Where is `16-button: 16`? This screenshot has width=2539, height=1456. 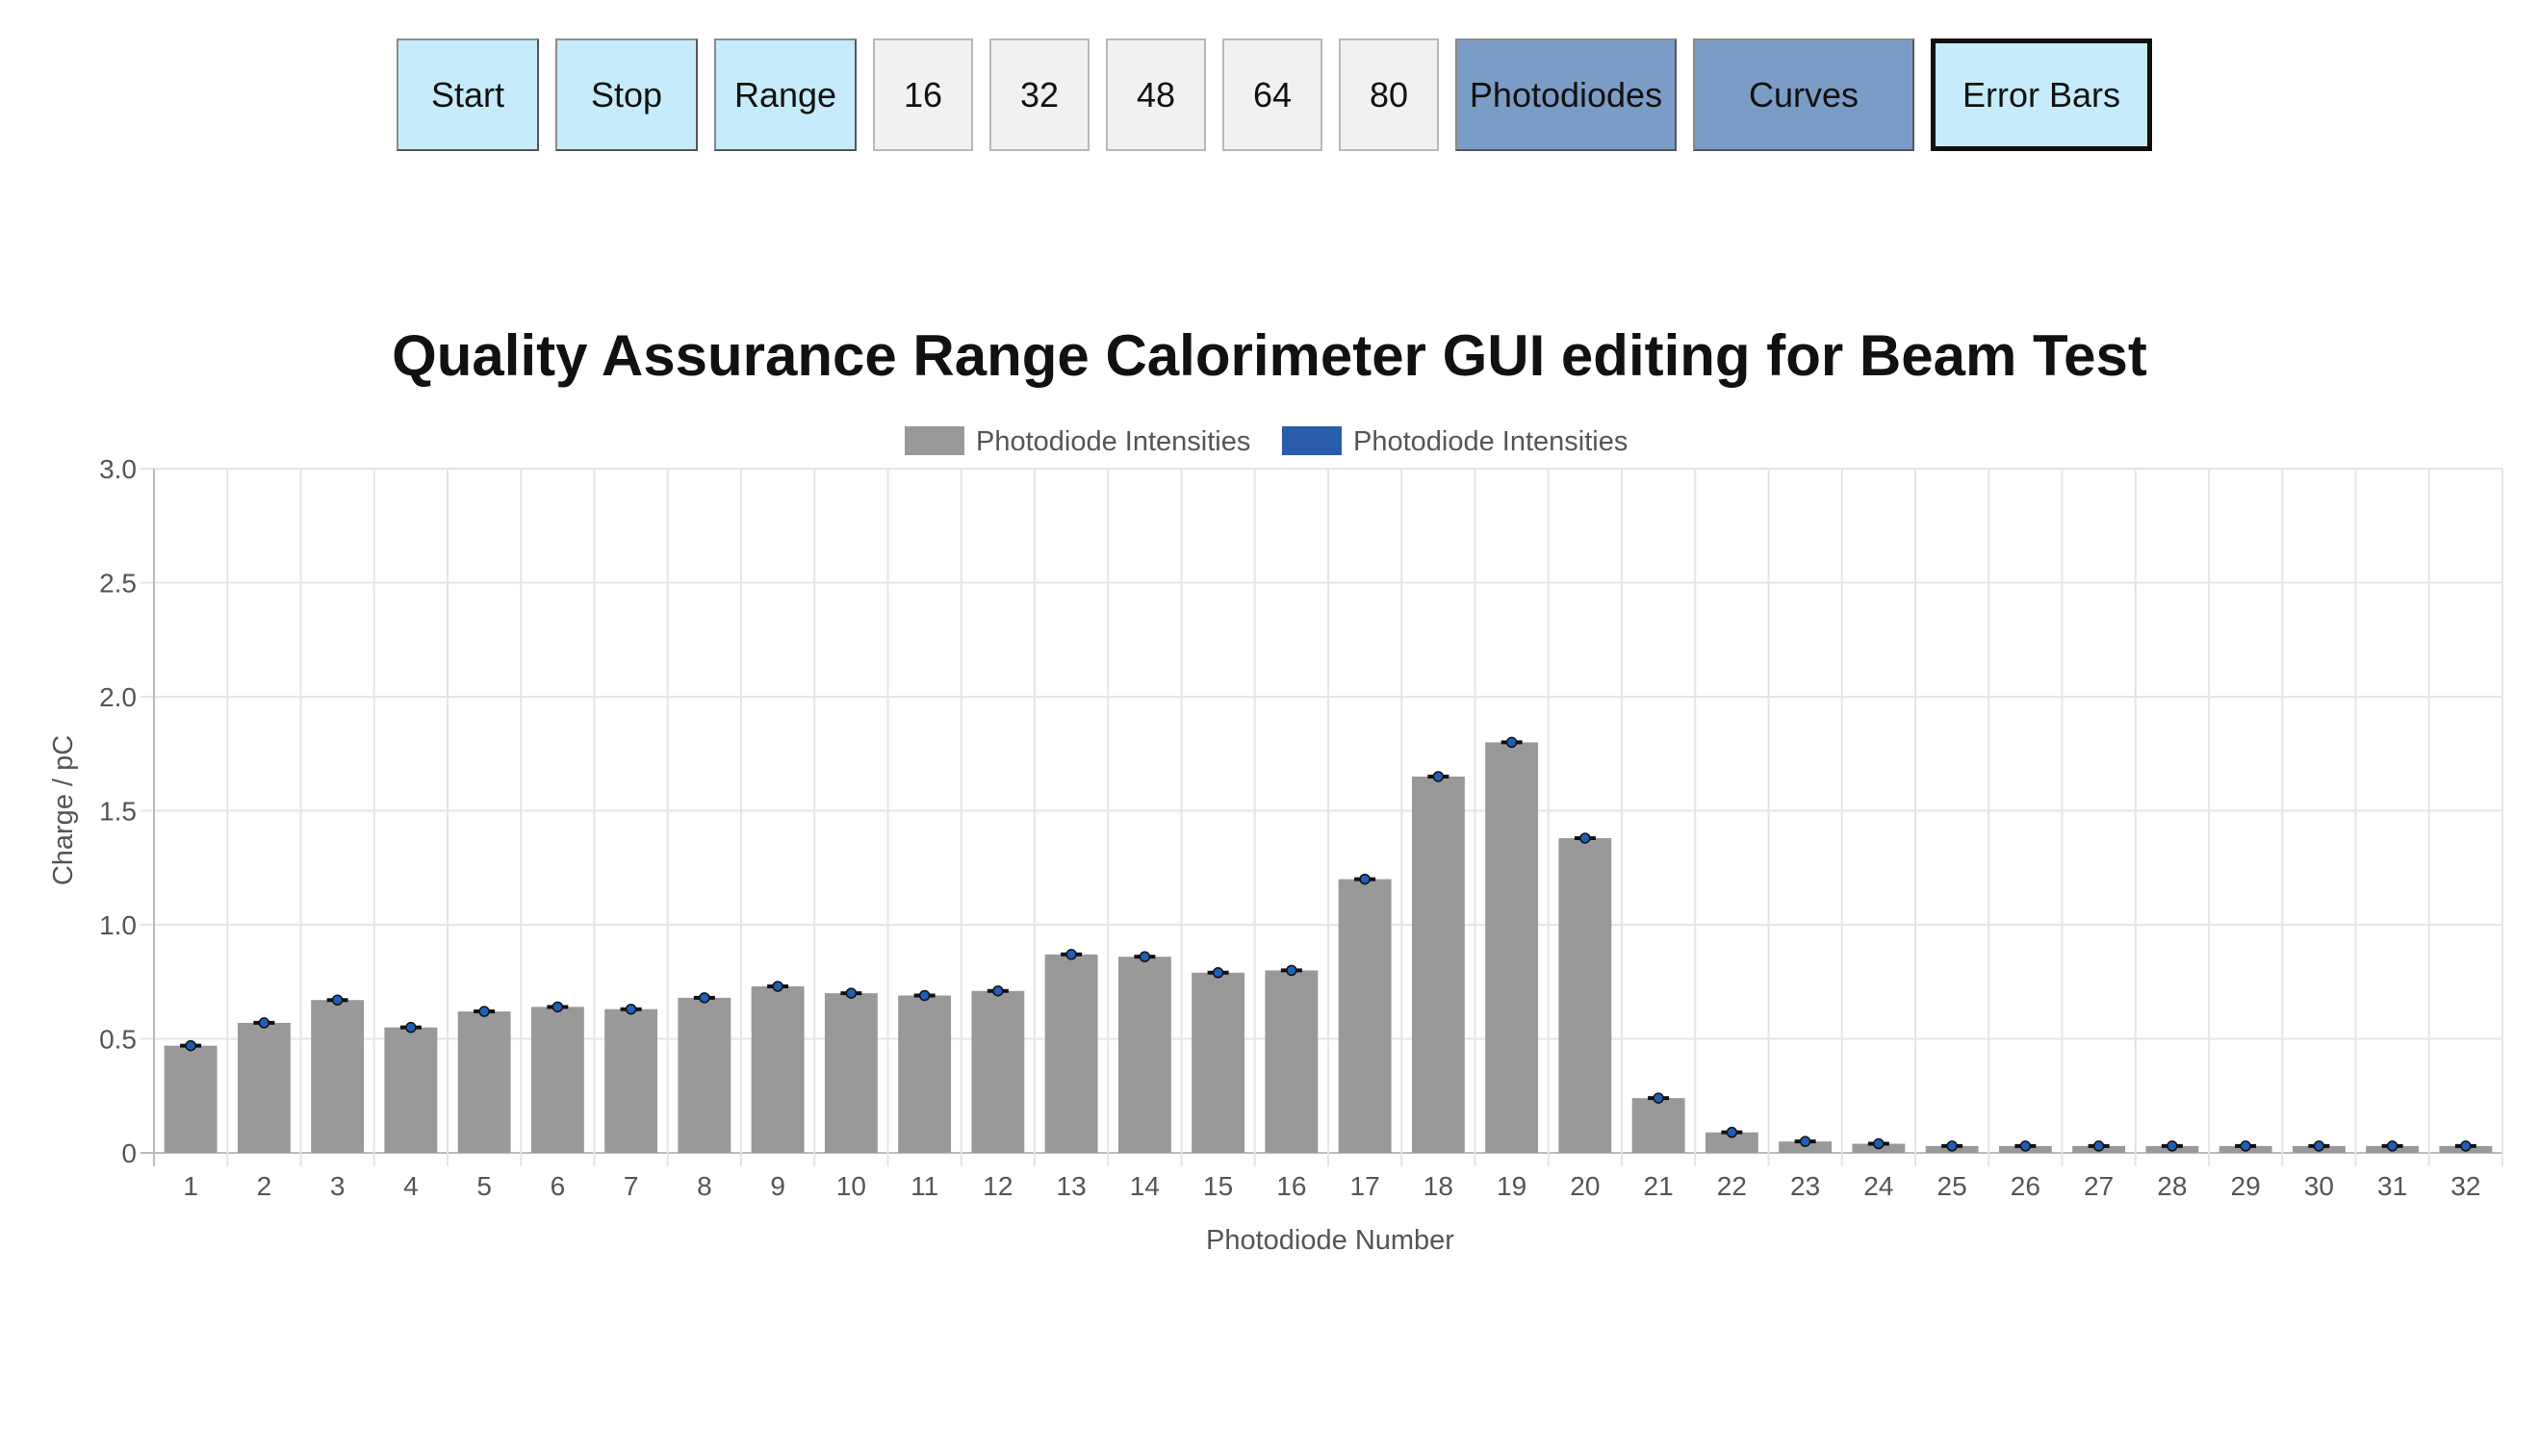 16-button: 16 is located at coordinates (923, 95).